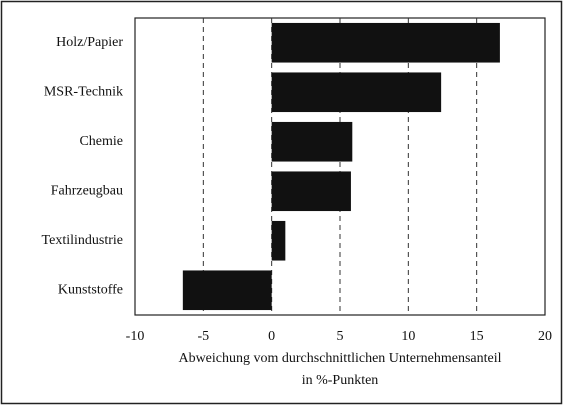  Describe the element at coordinates (135, 336) in the screenshot. I see `x-tick-label: -10` at that location.